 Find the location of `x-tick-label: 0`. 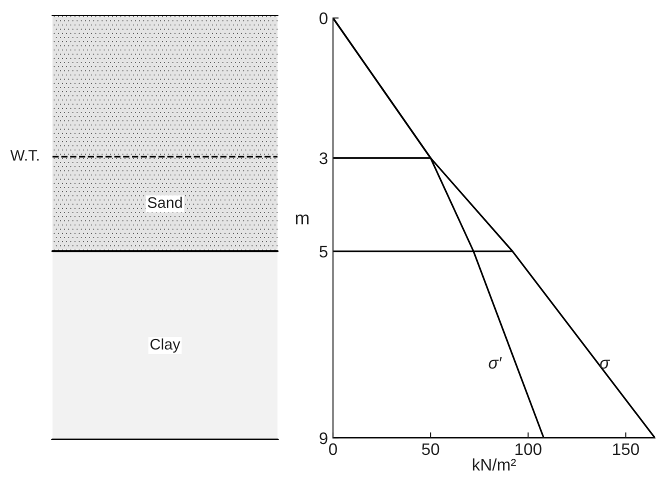

x-tick-label: 0 is located at coordinates (333, 449).